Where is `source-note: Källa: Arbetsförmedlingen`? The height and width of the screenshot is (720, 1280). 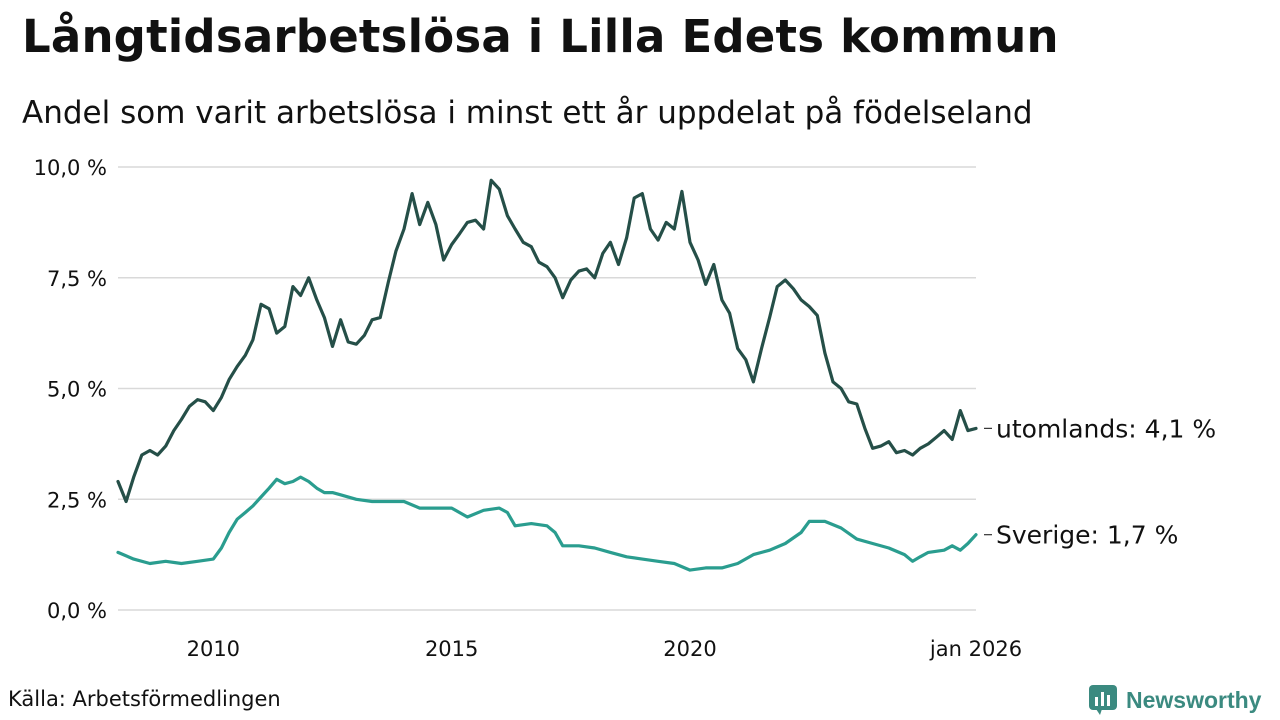
source-note: Källa: Arbetsförmedlingen is located at coordinates (144, 699).